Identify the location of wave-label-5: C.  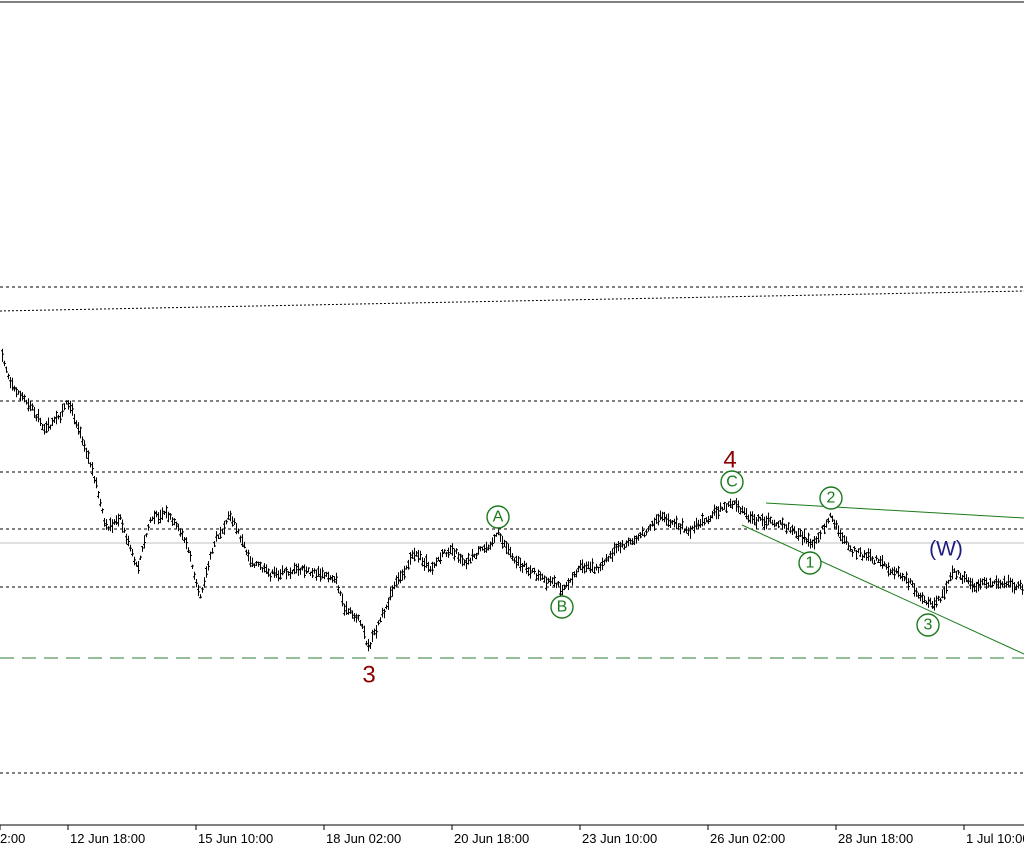
(732, 482).